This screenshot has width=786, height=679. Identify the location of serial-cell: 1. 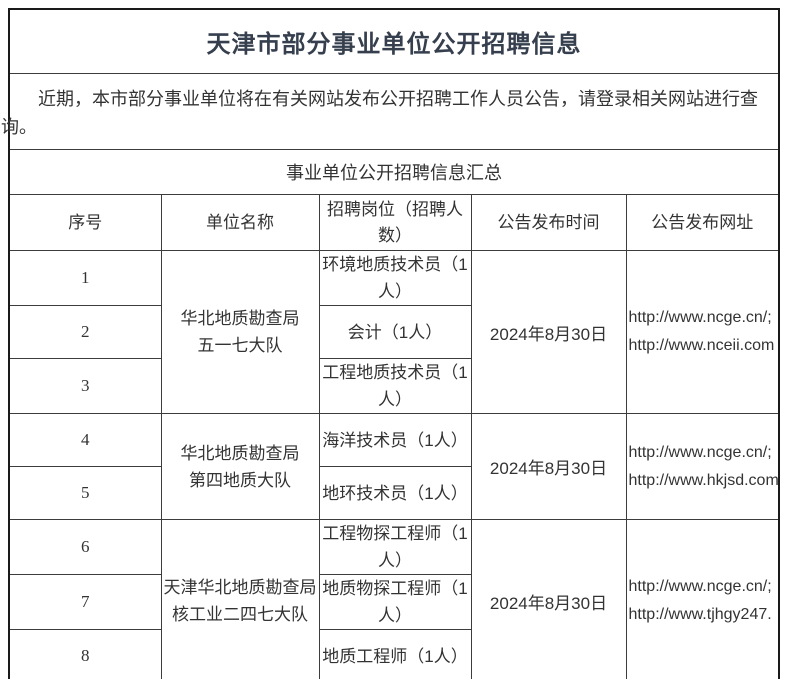
(85, 278).